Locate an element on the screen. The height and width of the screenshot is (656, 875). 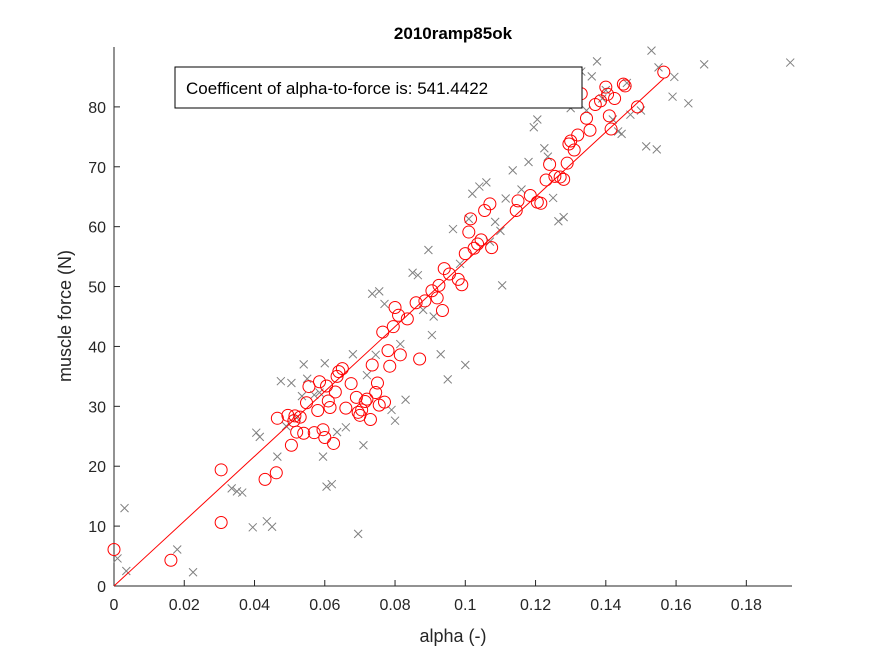
x-tick-label: 0.18 is located at coordinates (746, 605).